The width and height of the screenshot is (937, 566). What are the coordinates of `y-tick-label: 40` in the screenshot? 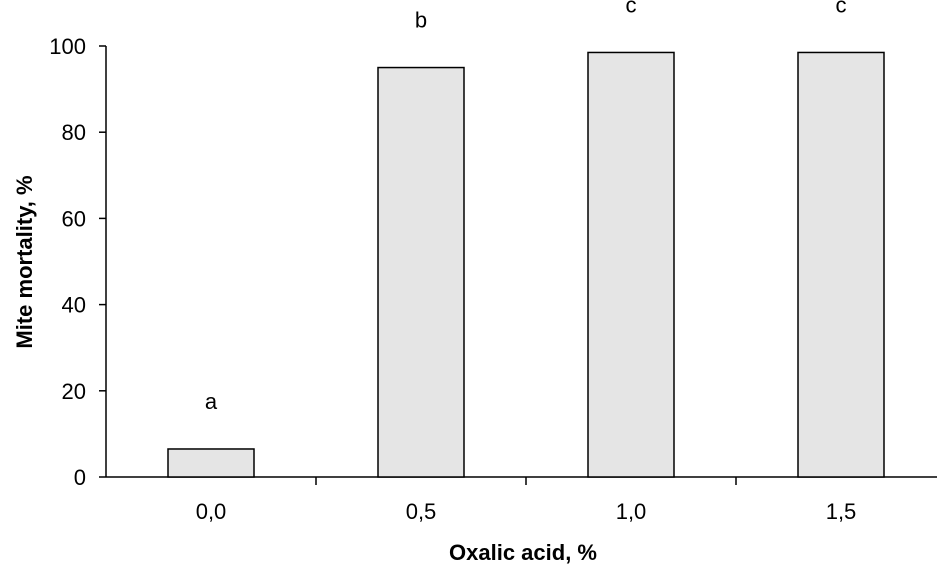 It's located at (74, 305).